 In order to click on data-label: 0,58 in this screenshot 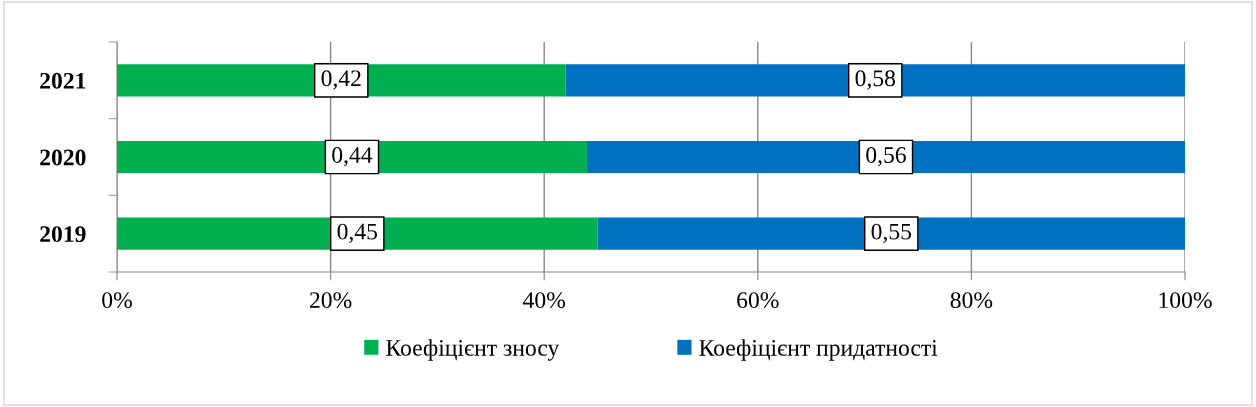, I will do `click(875, 80)`.